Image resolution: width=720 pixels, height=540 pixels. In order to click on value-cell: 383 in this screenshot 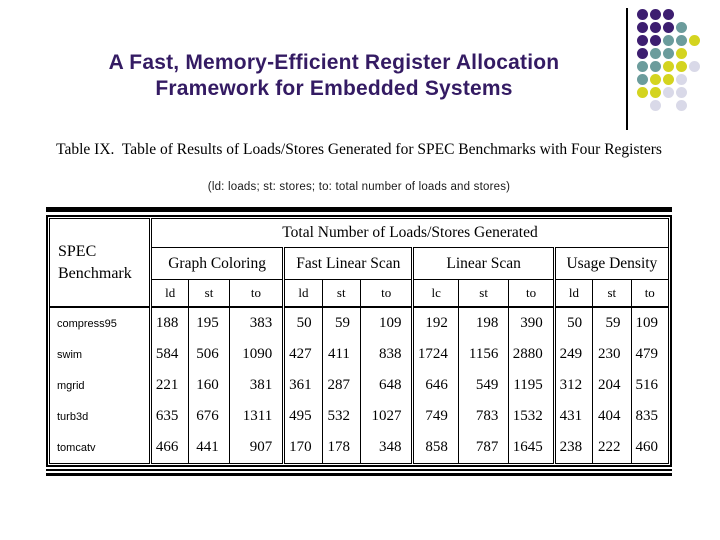, I will do `click(256, 323)`.